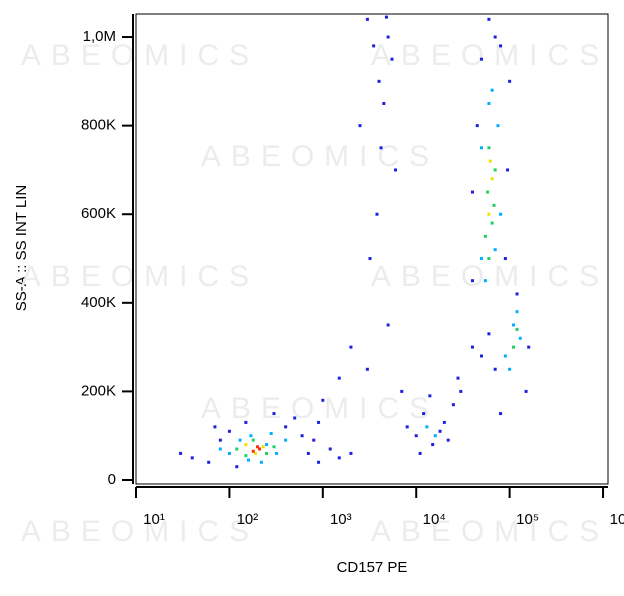  I want to click on y-tick-label: 200K, so click(98, 390).